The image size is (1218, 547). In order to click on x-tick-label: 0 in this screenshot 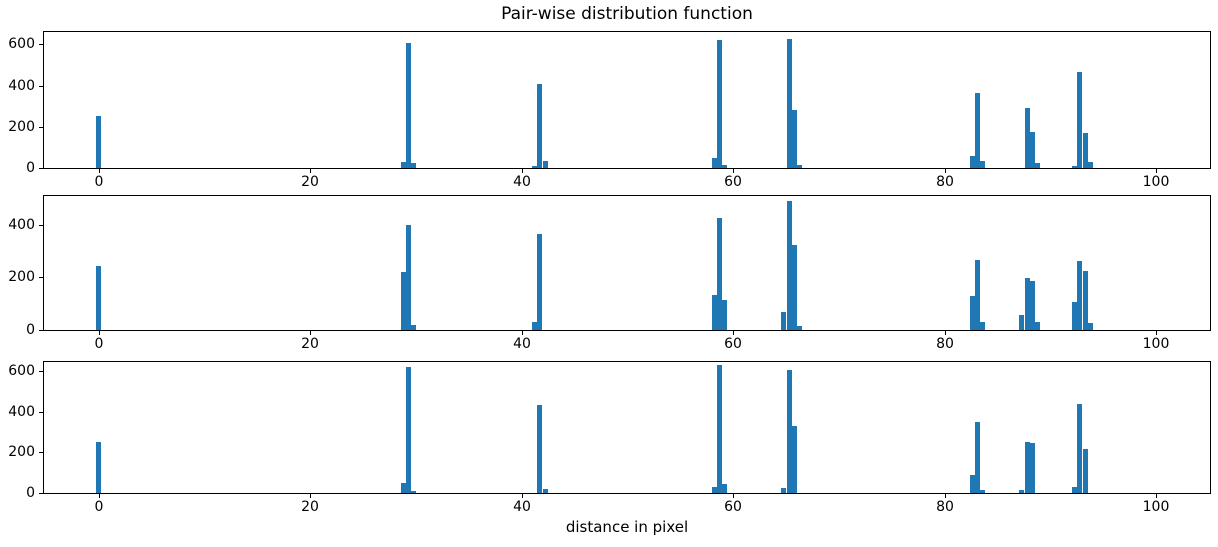, I will do `click(99, 507)`.